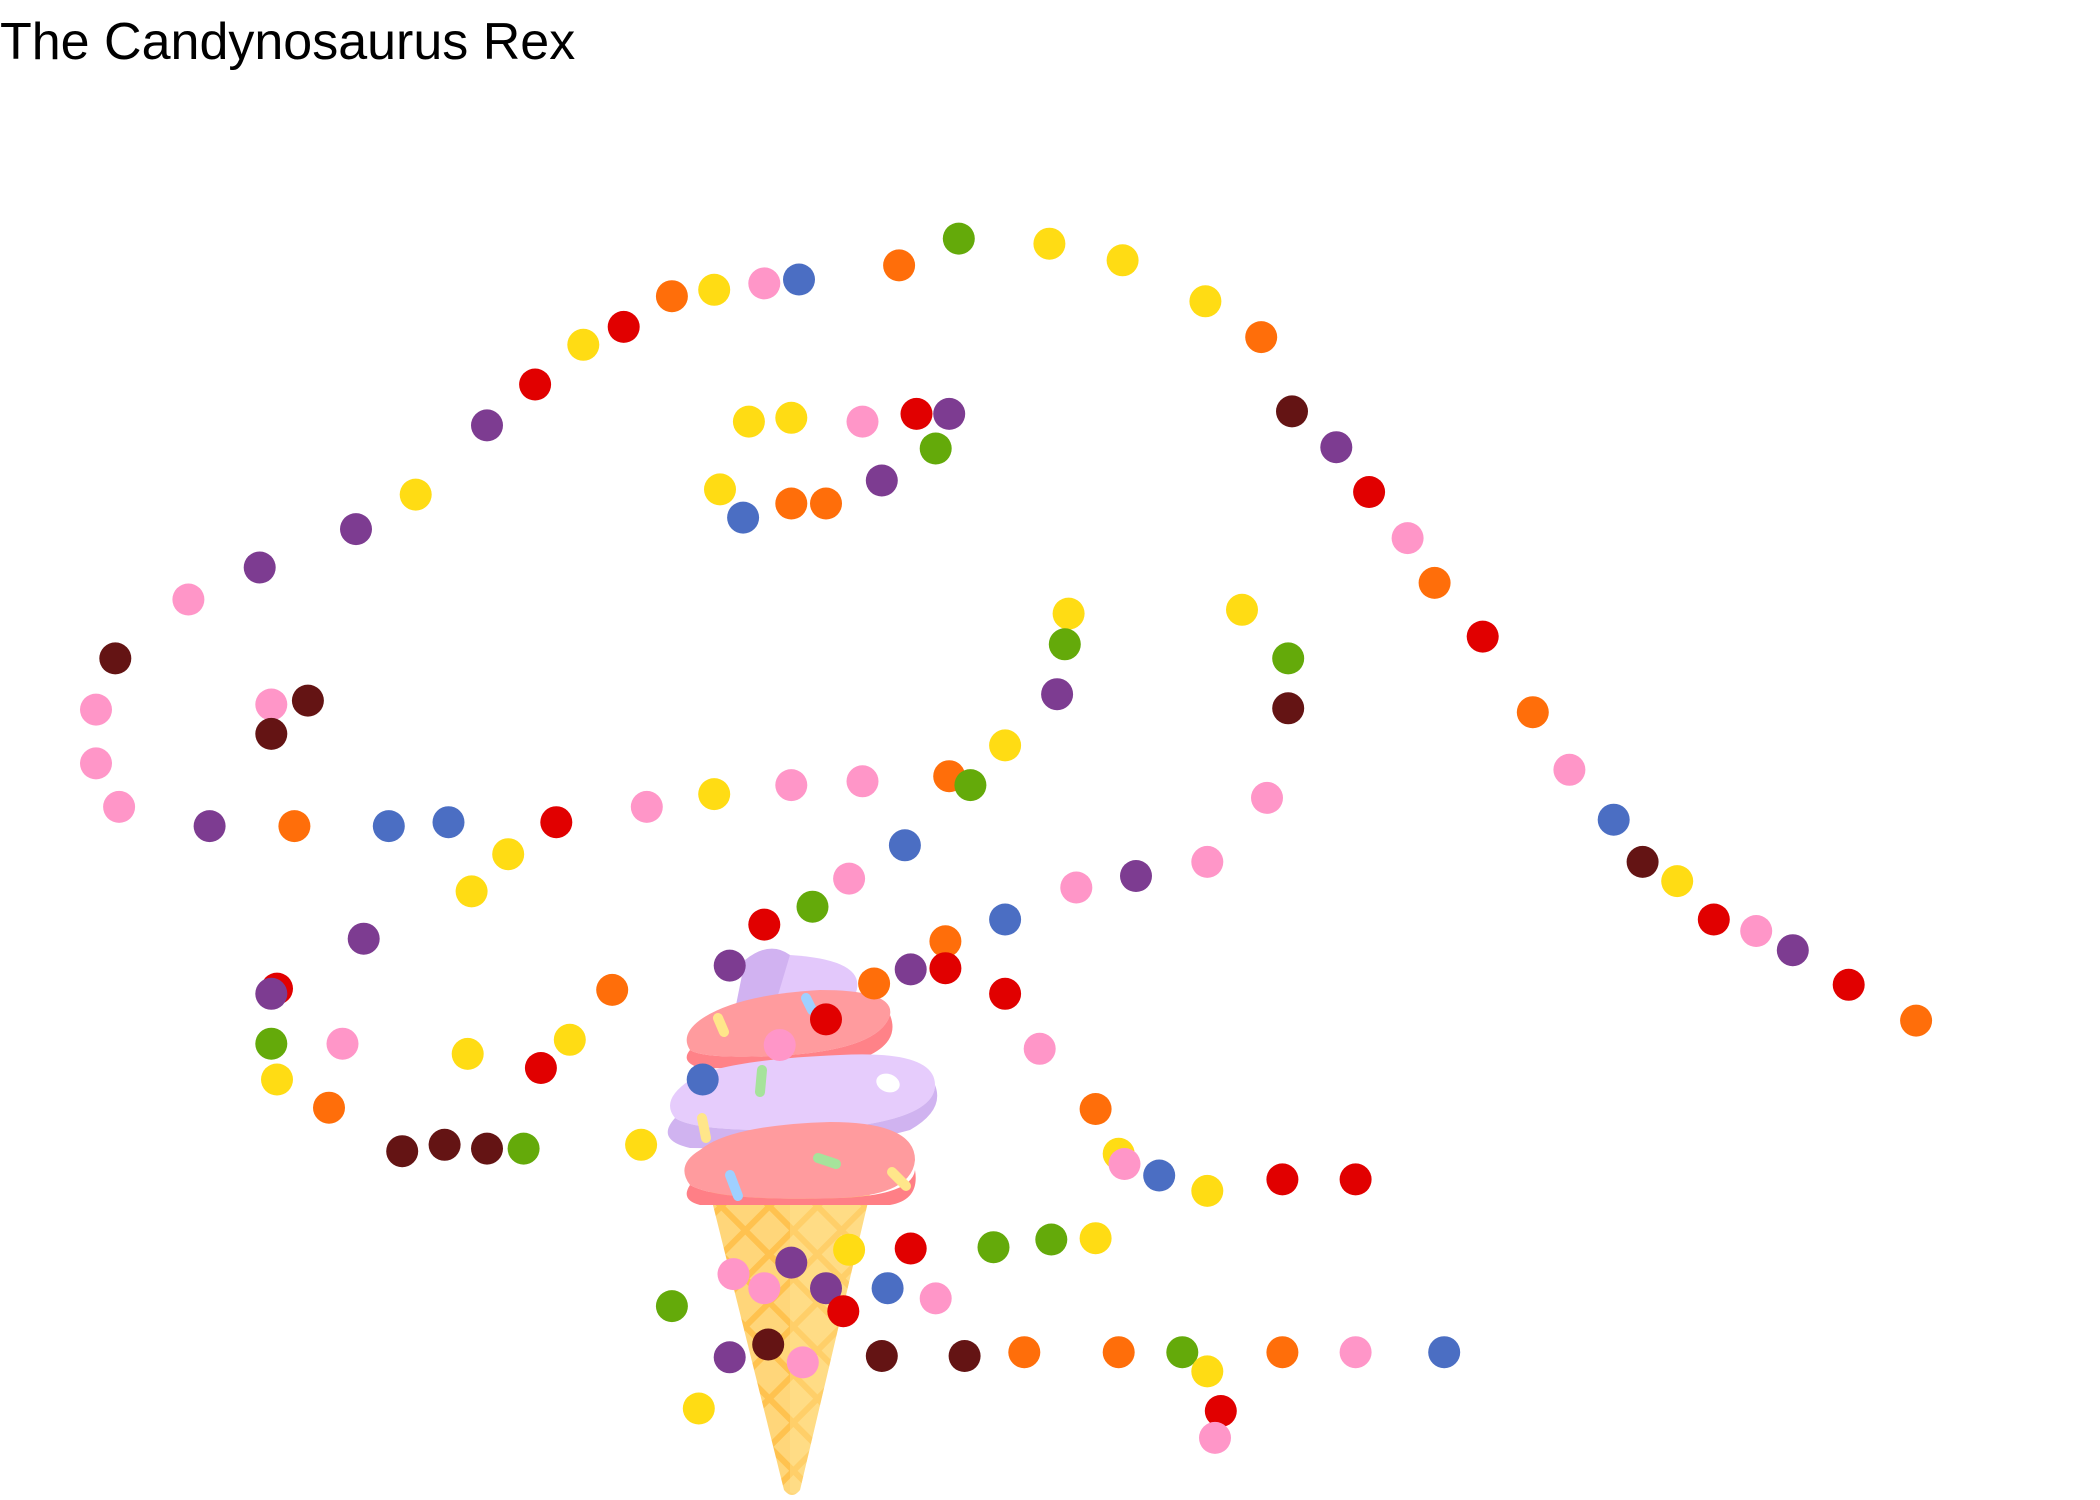 This screenshot has height=1500, width=2100. What do you see at coordinates (802, 1076) in the screenshot?
I see `soft-serve-swirl` at bounding box center [802, 1076].